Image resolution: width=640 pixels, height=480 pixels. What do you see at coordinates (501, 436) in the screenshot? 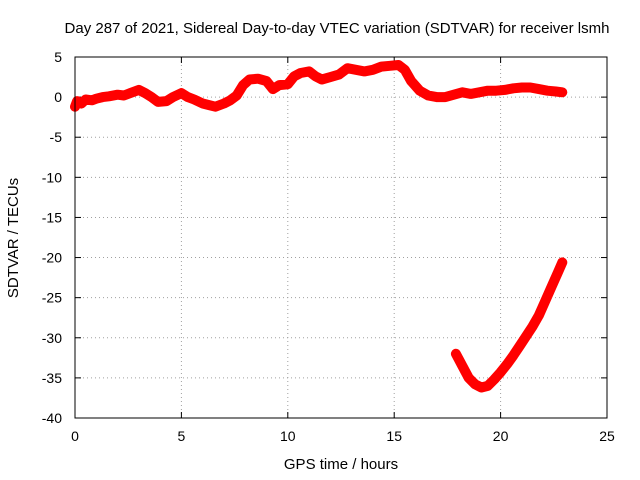
I see `x-tick-label: 20` at bounding box center [501, 436].